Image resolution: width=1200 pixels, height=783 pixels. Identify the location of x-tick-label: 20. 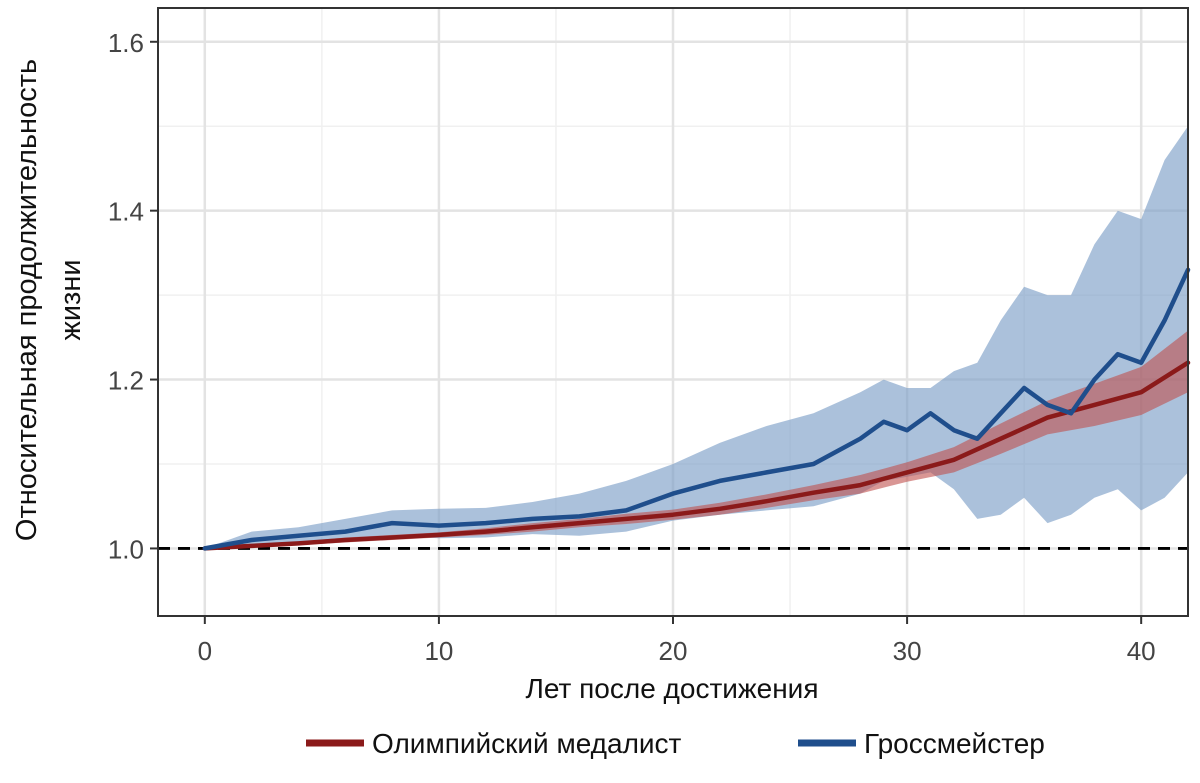
(673, 651).